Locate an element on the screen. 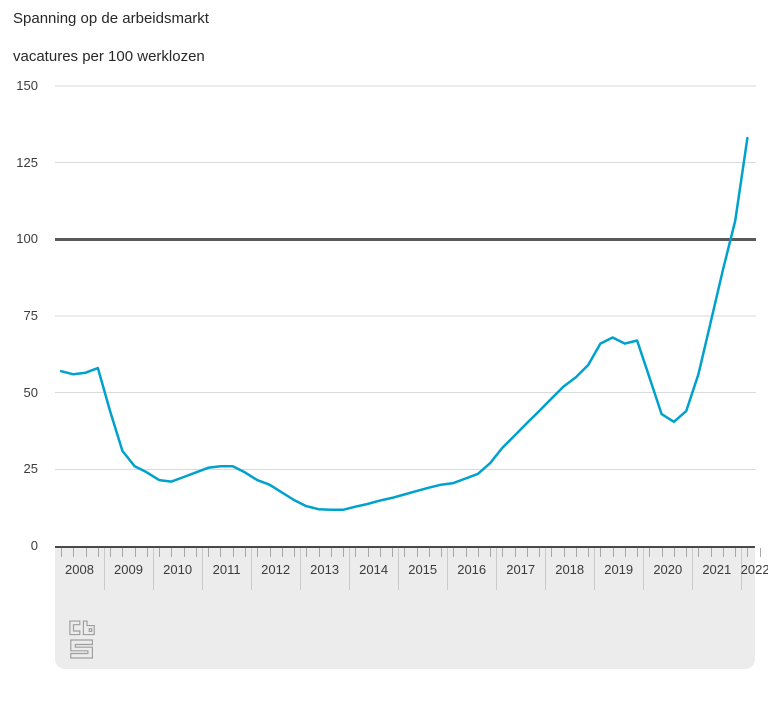 The image size is (768, 704). year-label-2022: 2022 is located at coordinates (754, 569).